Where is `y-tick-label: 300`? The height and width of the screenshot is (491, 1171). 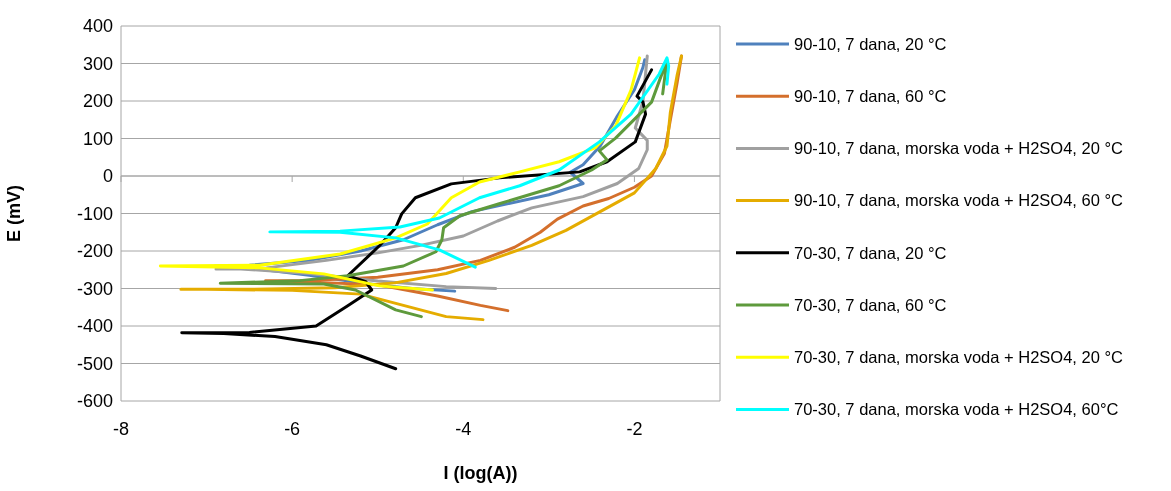 y-tick-label: 300 is located at coordinates (97, 63).